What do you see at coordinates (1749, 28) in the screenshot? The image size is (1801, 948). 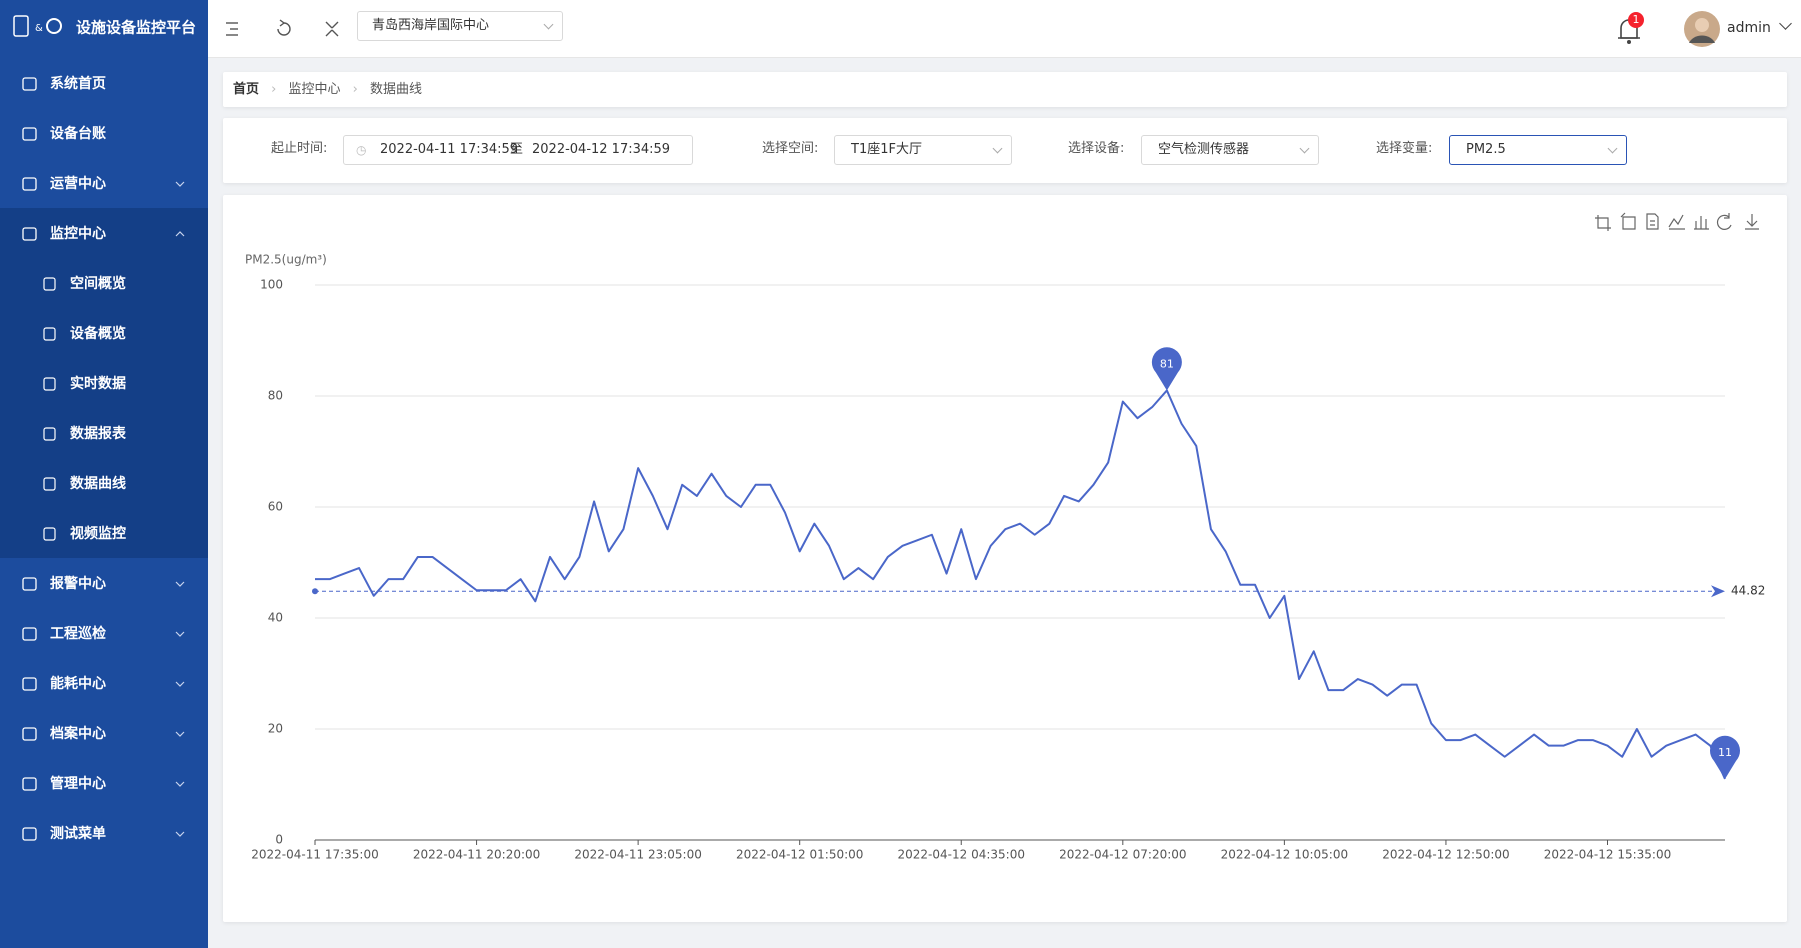 I see `user-name: admin` at bounding box center [1749, 28].